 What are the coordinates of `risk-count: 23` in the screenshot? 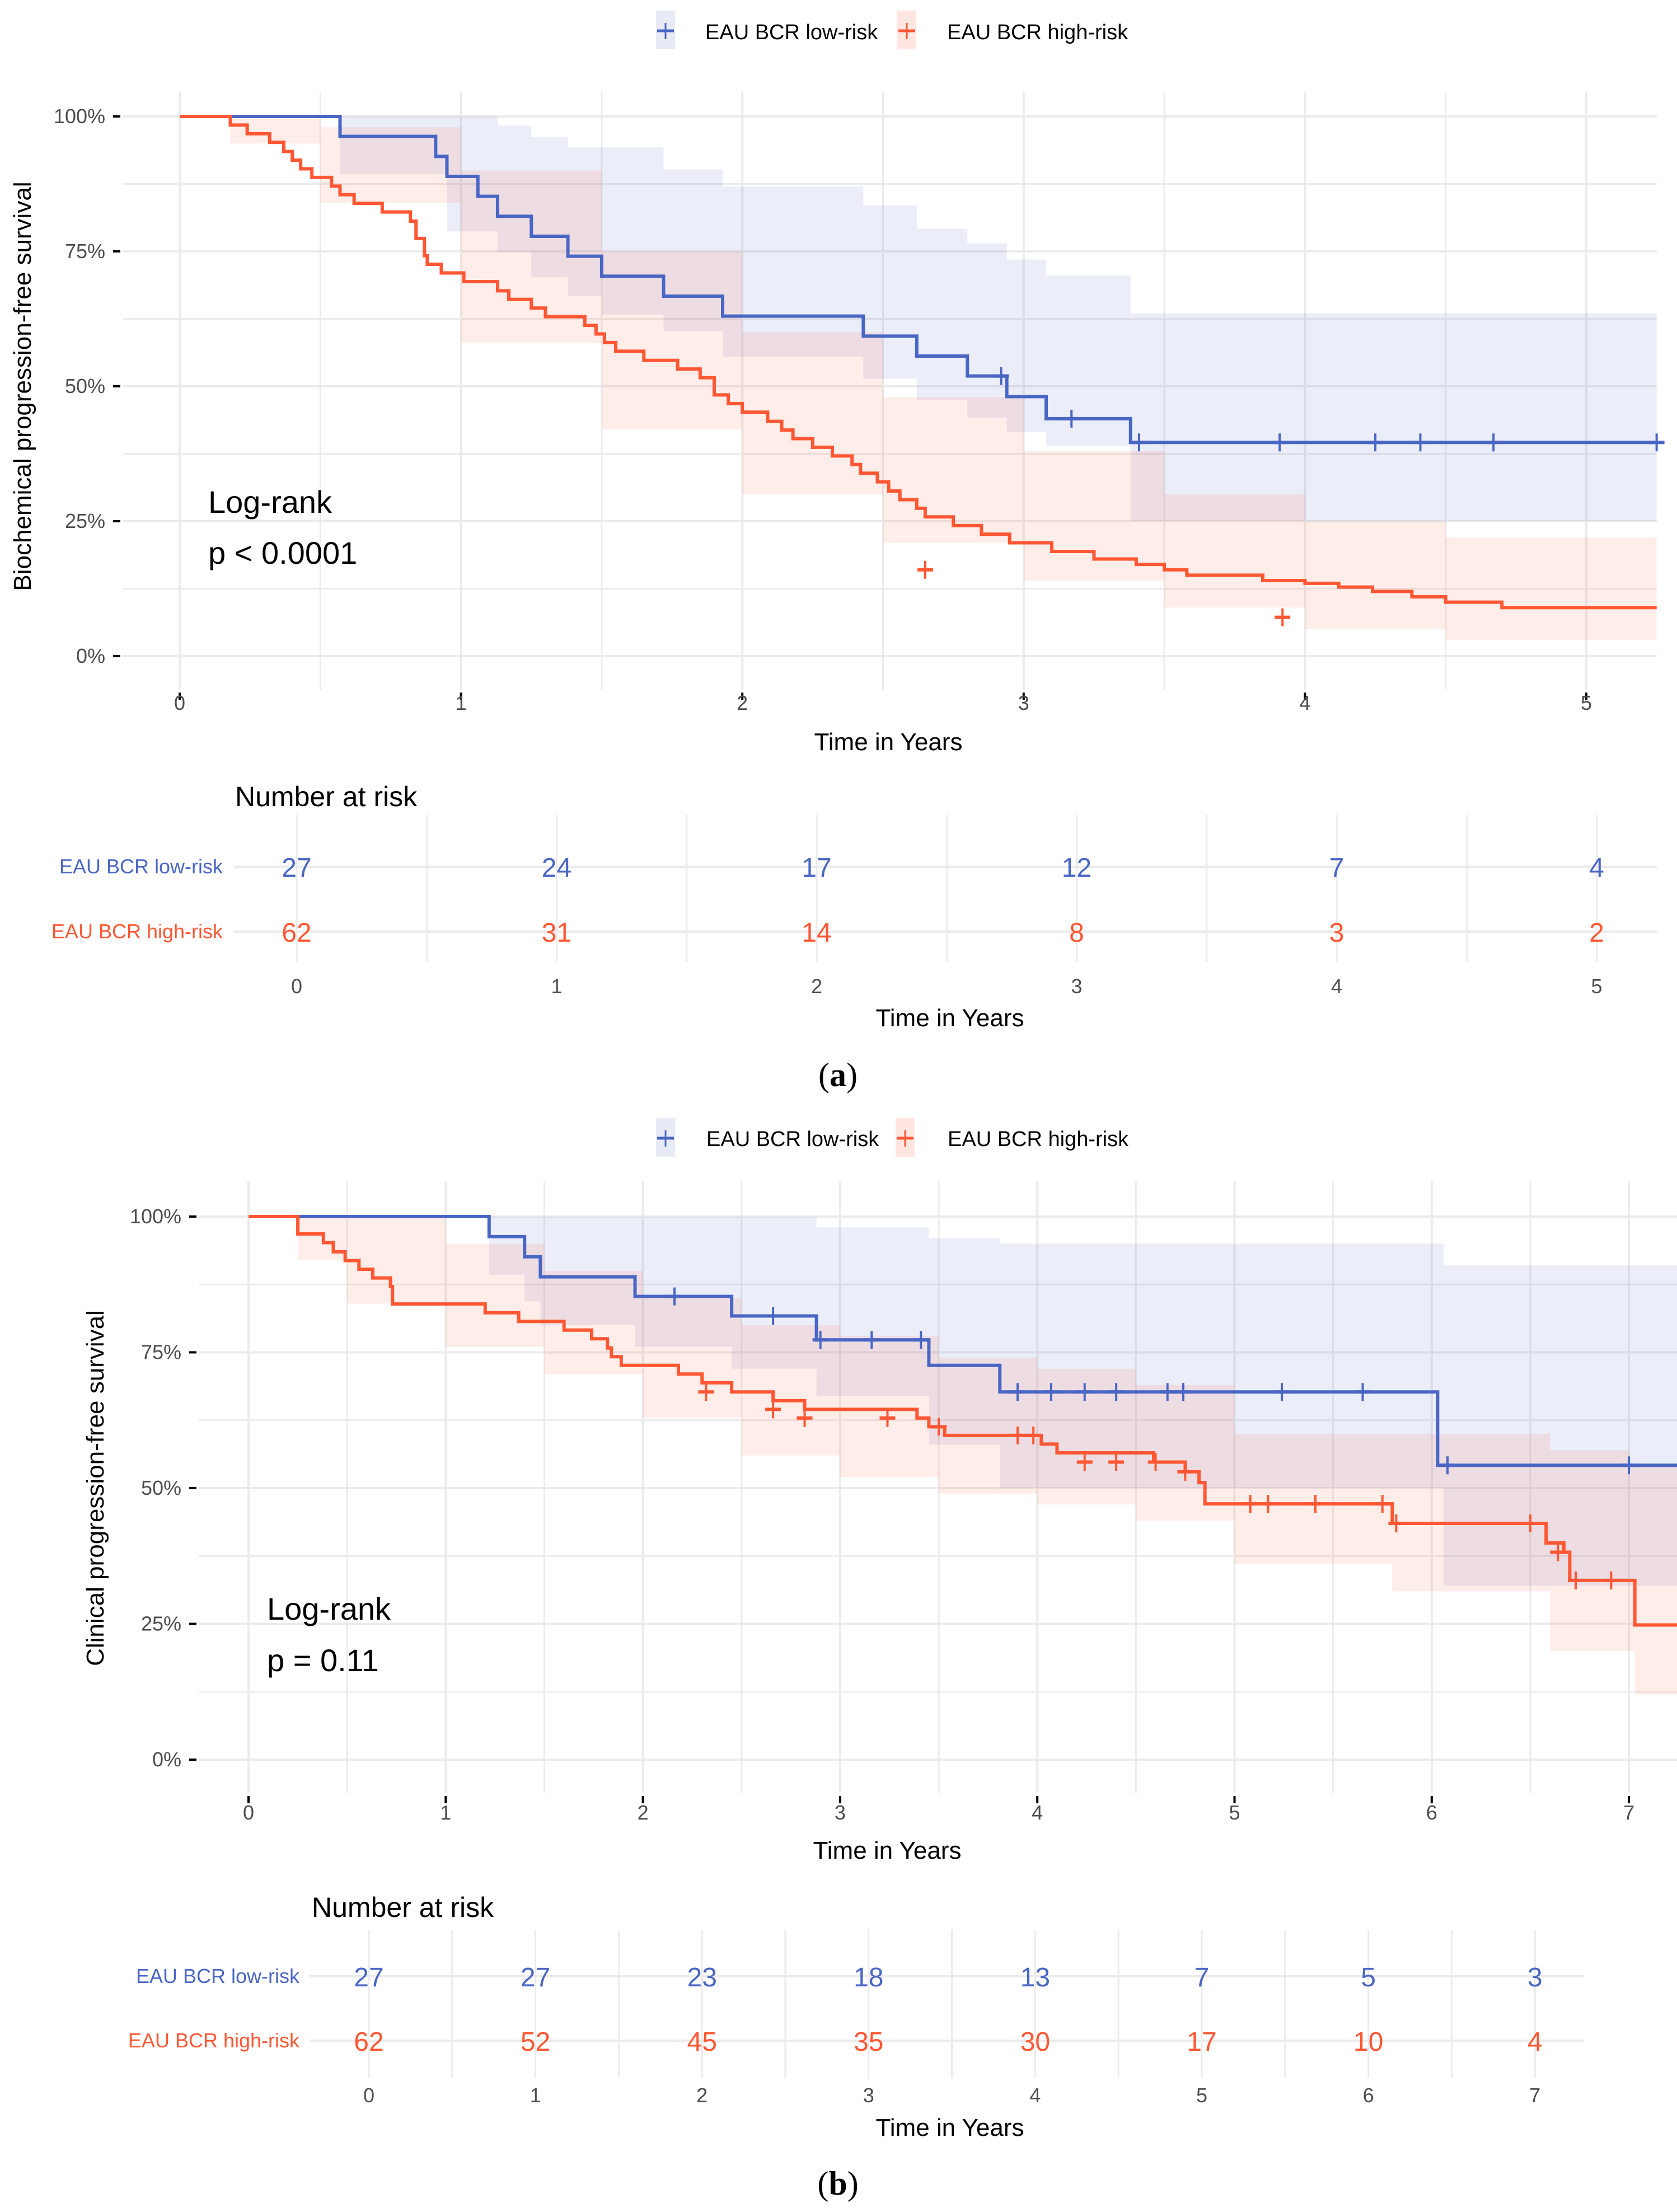 It's located at (702, 1978).